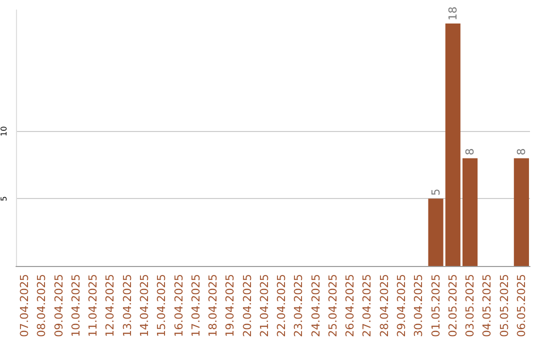 The width and height of the screenshot is (540, 340). I want to click on x-tick-label: 19.04.2025, so click(230, 306).